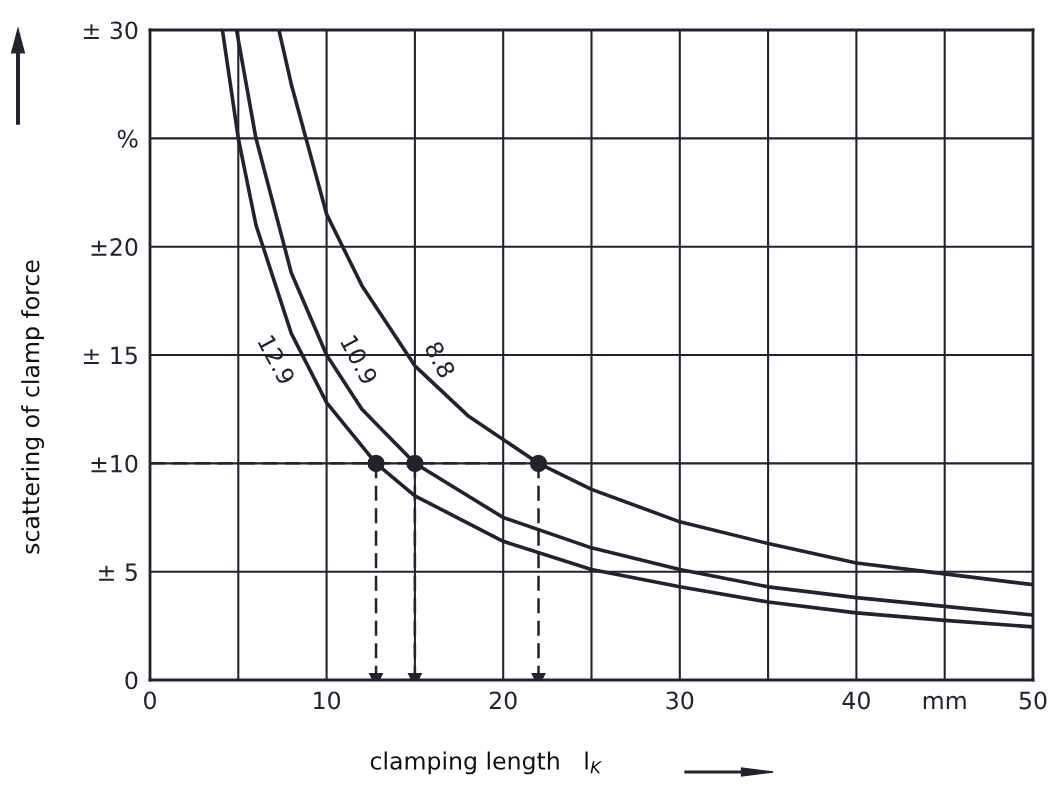  Describe the element at coordinates (1033, 700) in the screenshot. I see `x-tick-label: 50` at that location.